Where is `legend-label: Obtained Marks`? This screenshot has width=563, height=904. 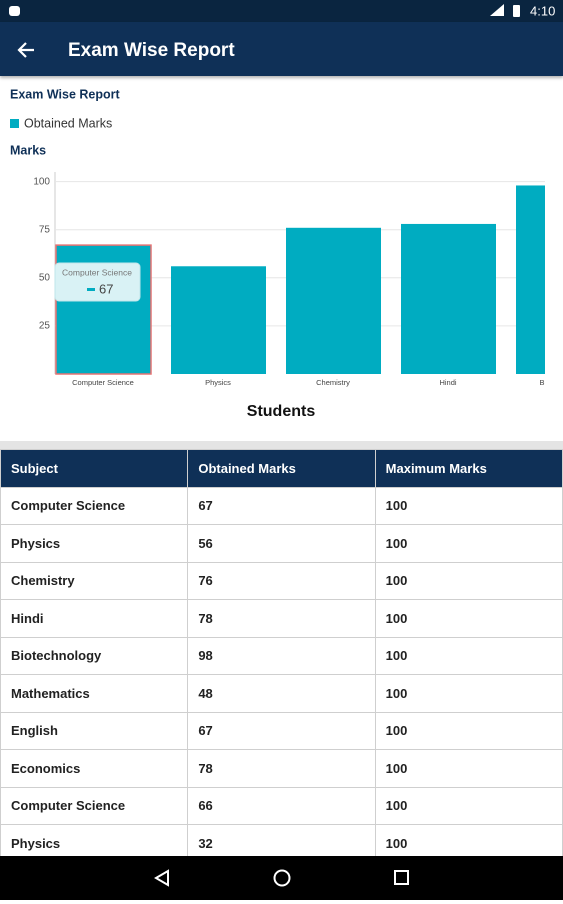 legend-label: Obtained Marks is located at coordinates (68, 123).